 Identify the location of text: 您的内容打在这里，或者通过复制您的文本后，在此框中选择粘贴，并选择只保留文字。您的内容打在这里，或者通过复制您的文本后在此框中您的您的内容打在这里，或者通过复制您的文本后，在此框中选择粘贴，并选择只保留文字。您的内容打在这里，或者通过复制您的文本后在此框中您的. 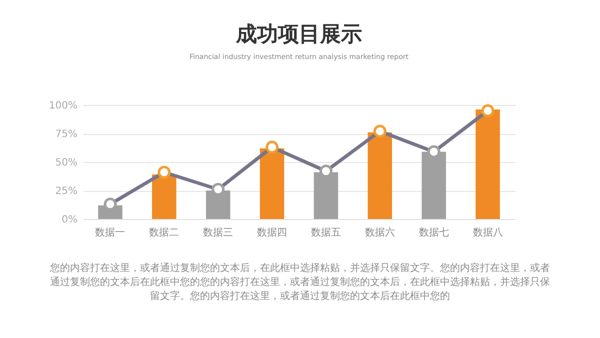
(300, 283).